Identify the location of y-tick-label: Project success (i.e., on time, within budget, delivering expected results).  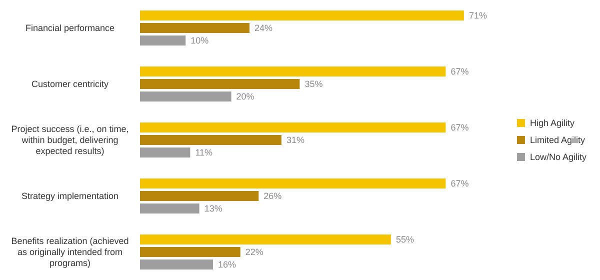
(70, 140).